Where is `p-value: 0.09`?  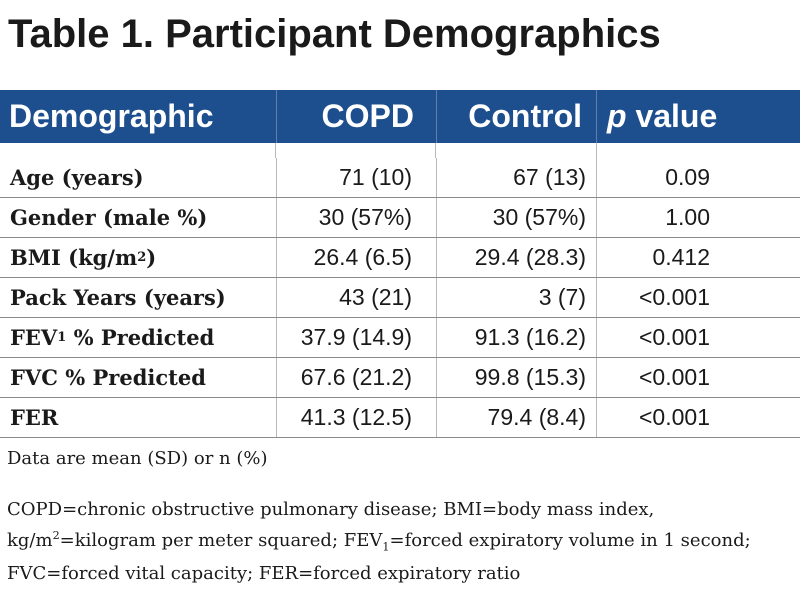
p-value: 0.09 is located at coordinates (698, 177).